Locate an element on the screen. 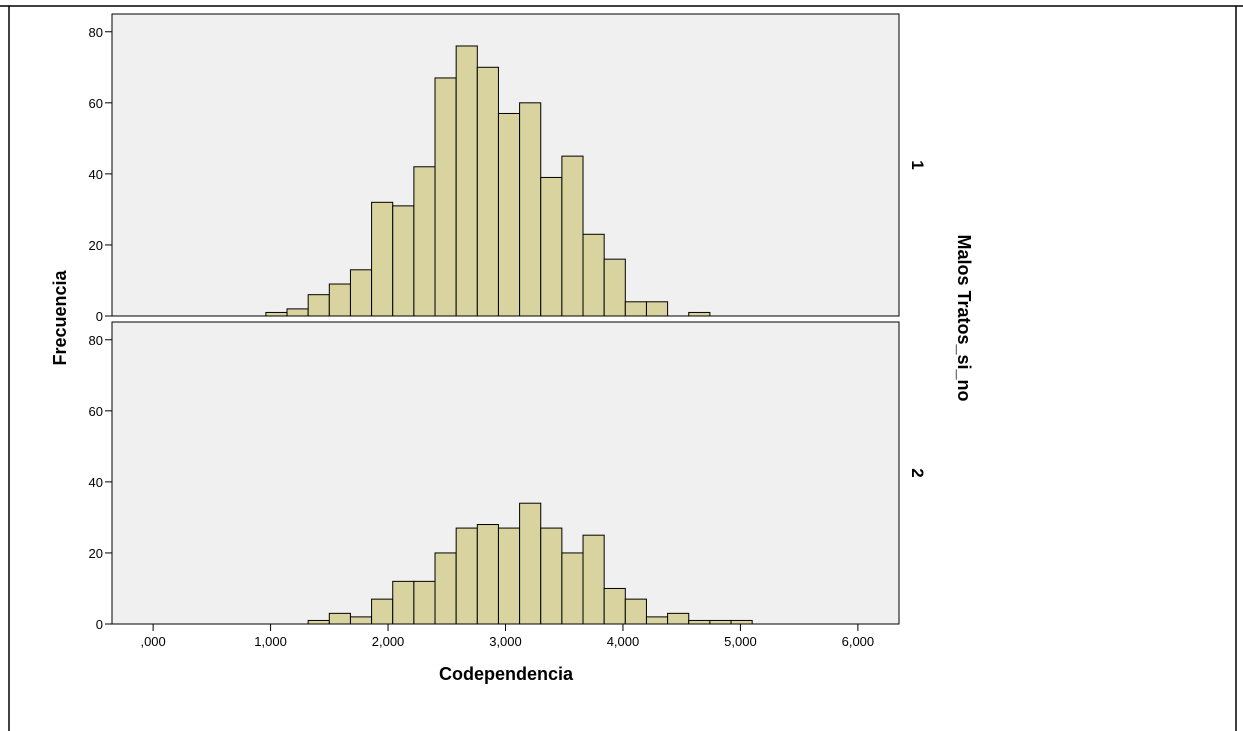 The height and width of the screenshot is (731, 1243). panel-2-bars is located at coordinates (530, 563).